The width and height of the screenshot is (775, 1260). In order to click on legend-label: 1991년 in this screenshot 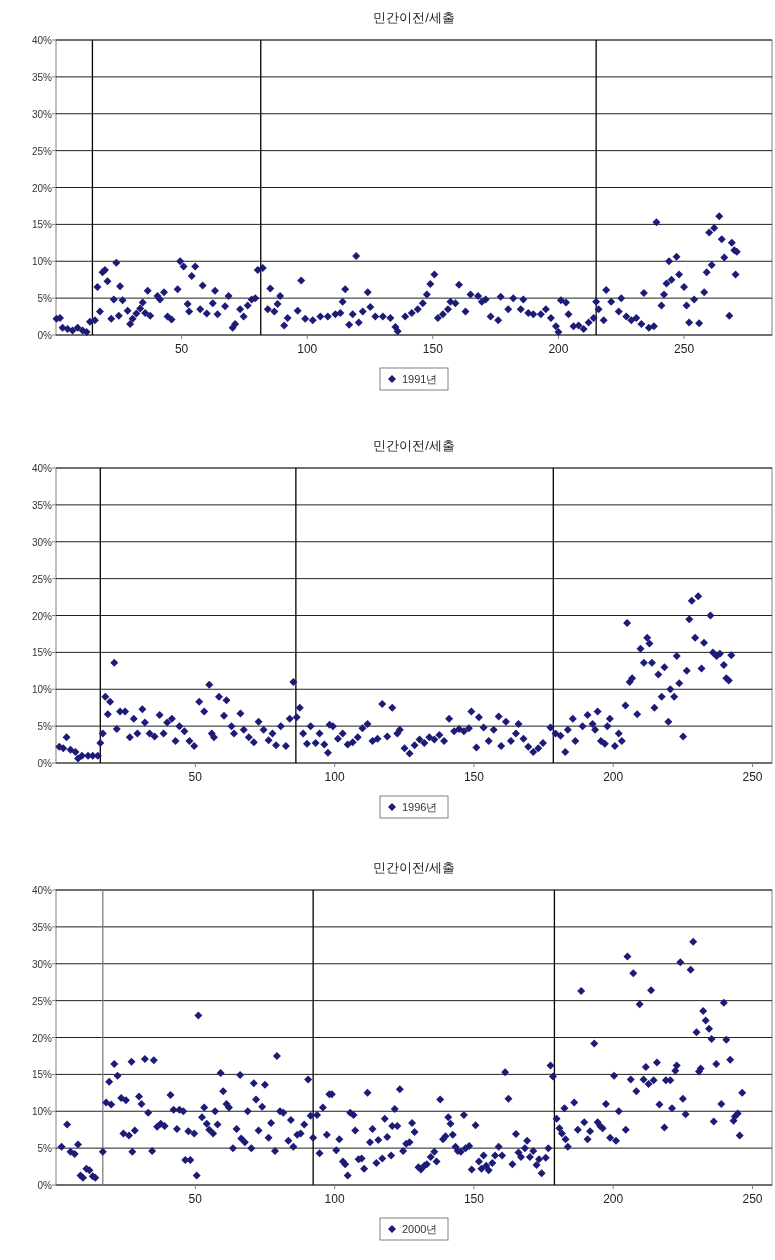, I will do `click(420, 379)`.